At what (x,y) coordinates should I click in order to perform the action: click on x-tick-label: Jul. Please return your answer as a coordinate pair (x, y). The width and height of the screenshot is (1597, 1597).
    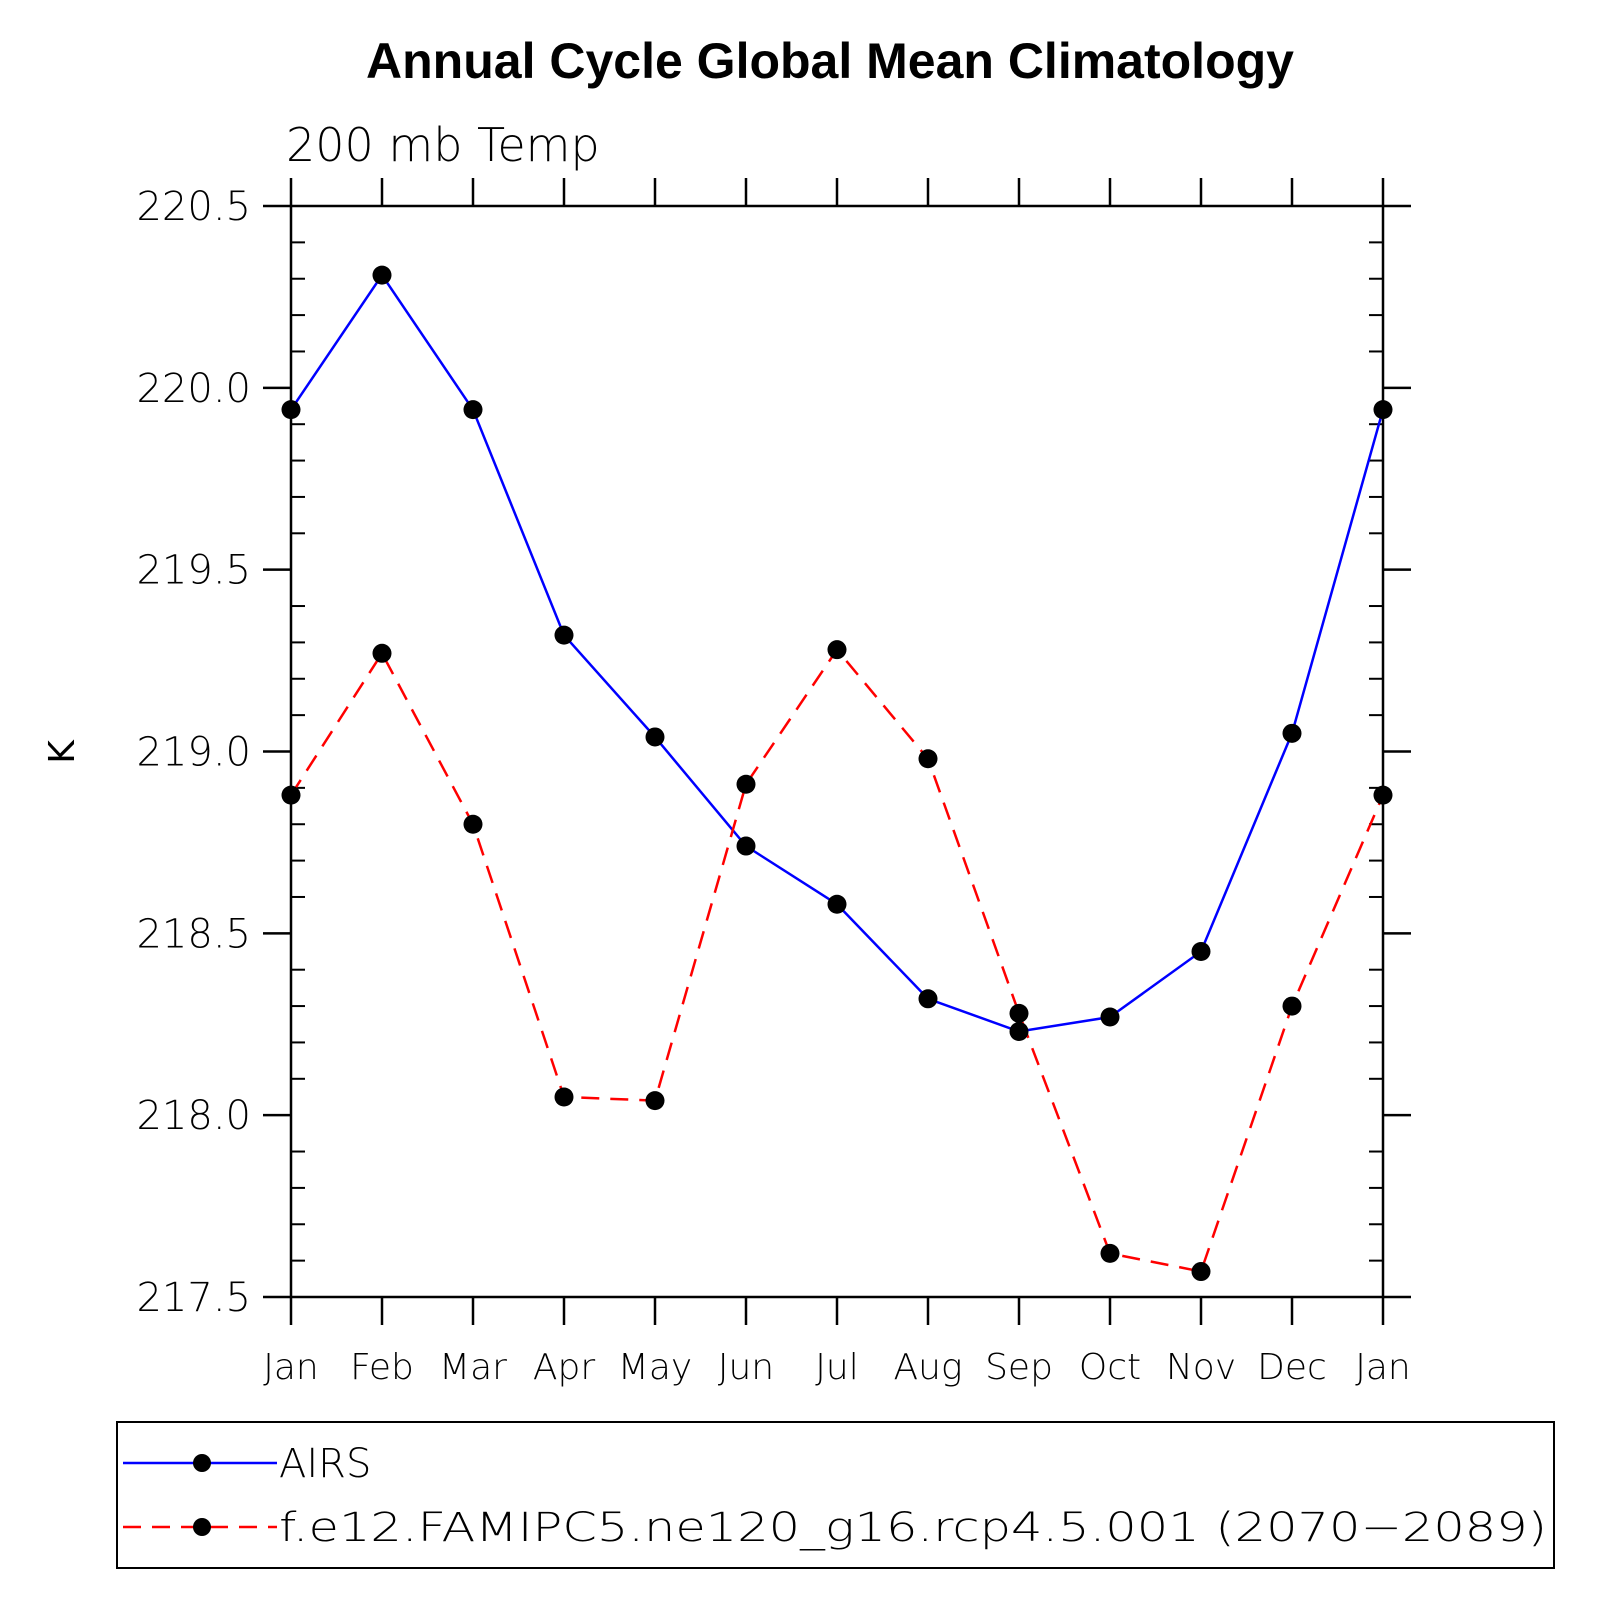
    Looking at the image, I should click on (836, 1367).